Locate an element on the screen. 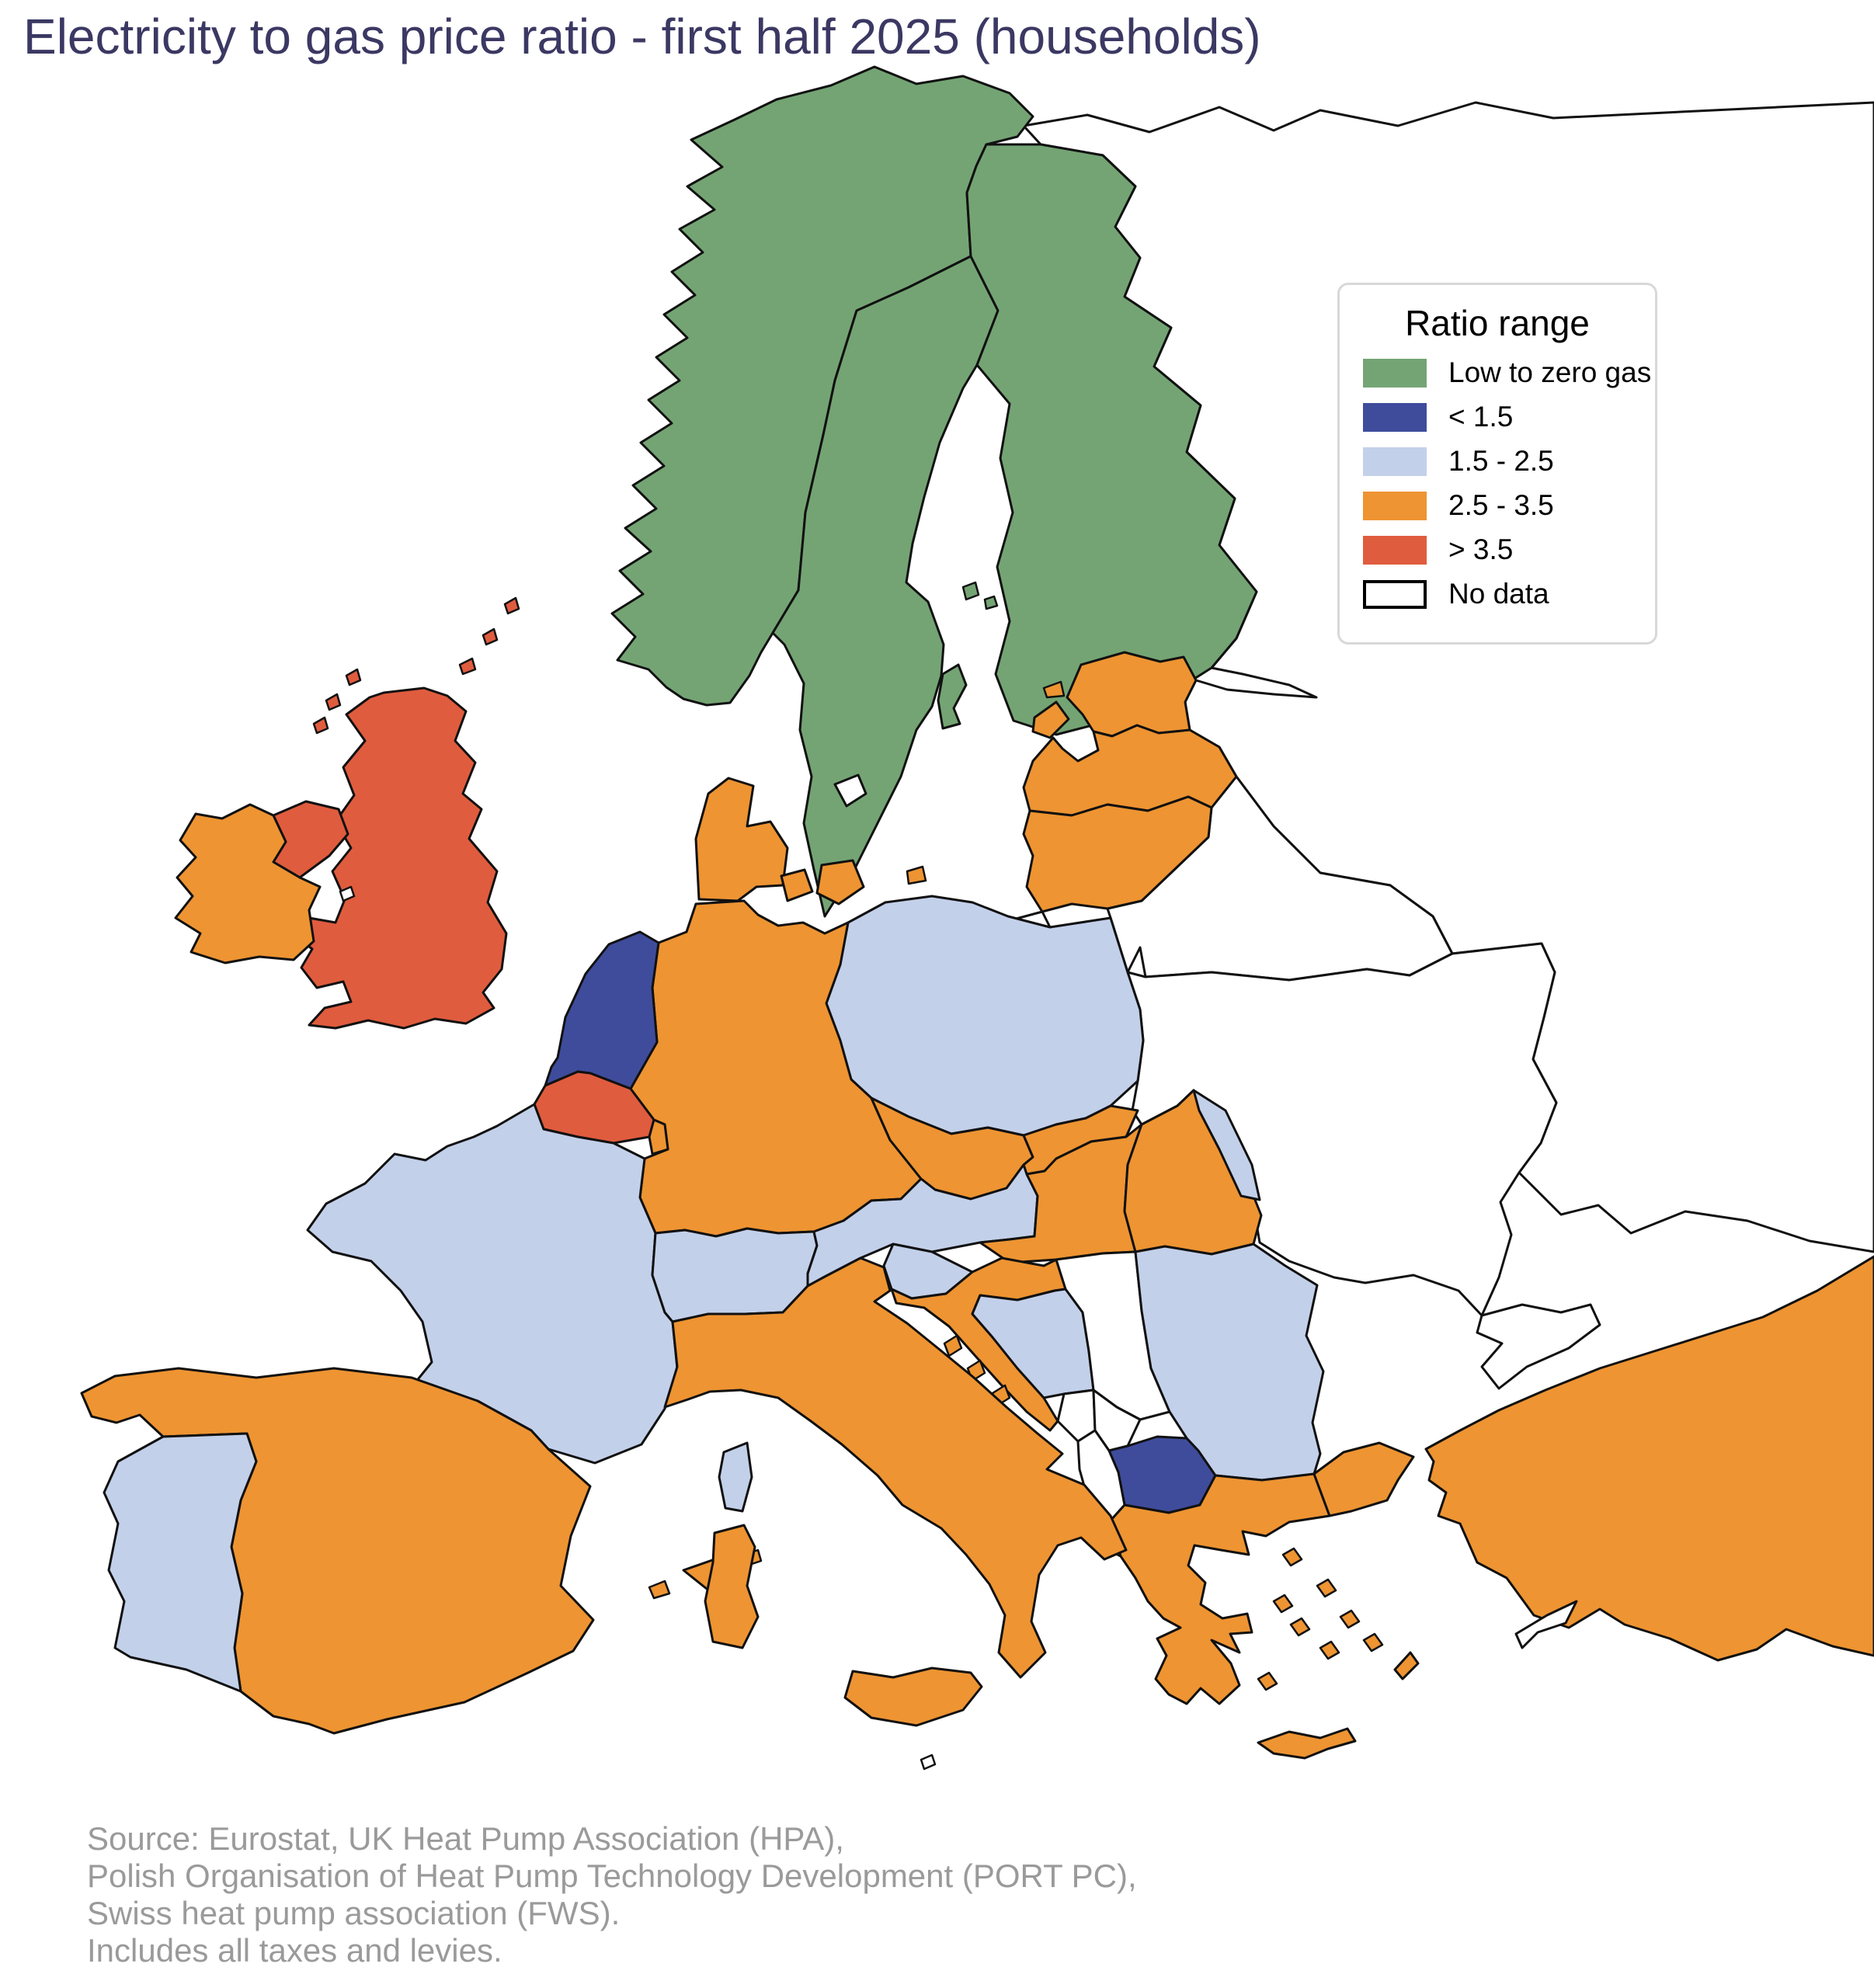 This screenshot has height=1988, width=1874. legend-title: Ratio range is located at coordinates (1497, 323).